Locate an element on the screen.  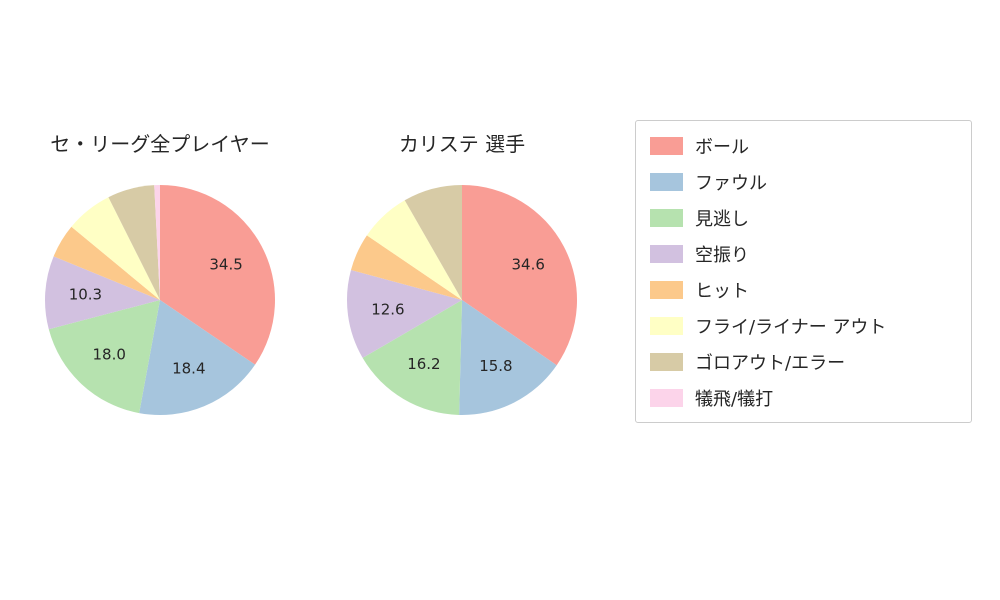
legend-label-1: ファウル is located at coordinates (731, 183).